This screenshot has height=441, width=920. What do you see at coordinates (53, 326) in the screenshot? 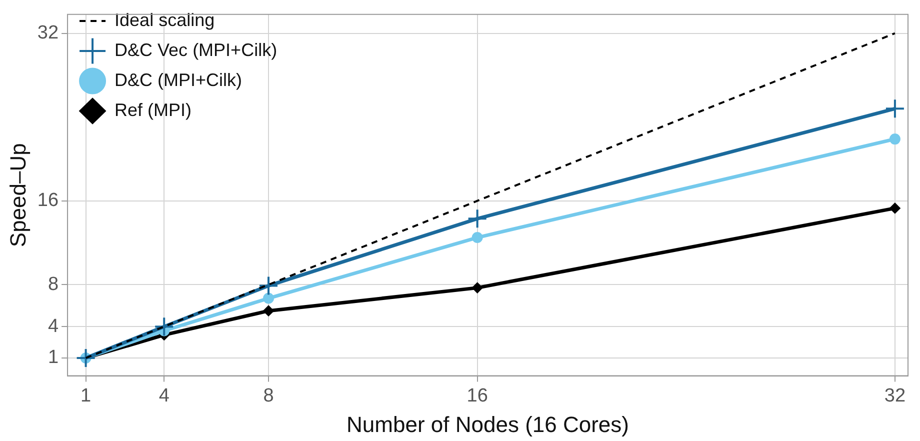
I see `y-tick-label: 4` at bounding box center [53, 326].